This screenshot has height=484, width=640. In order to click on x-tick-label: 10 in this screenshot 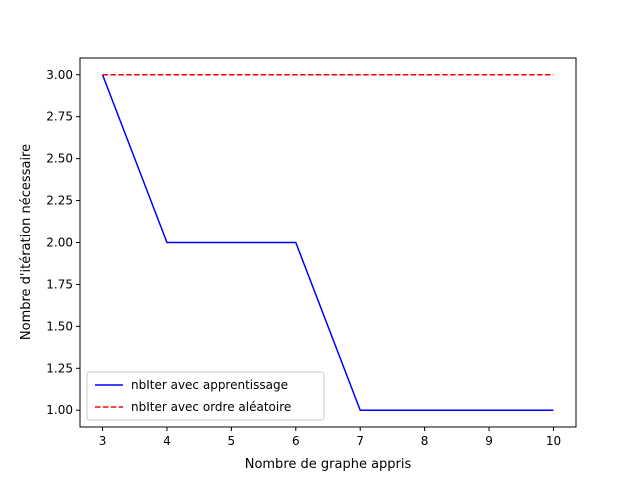, I will do `click(553, 441)`.